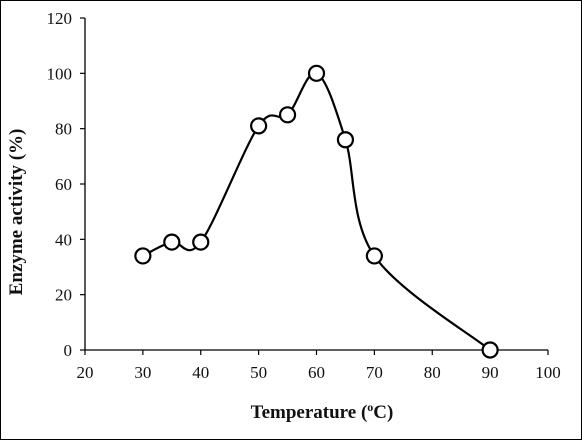 This screenshot has width=582, height=440. Describe the element at coordinates (63, 129) in the screenshot. I see `y-tick-label: 80` at that location.